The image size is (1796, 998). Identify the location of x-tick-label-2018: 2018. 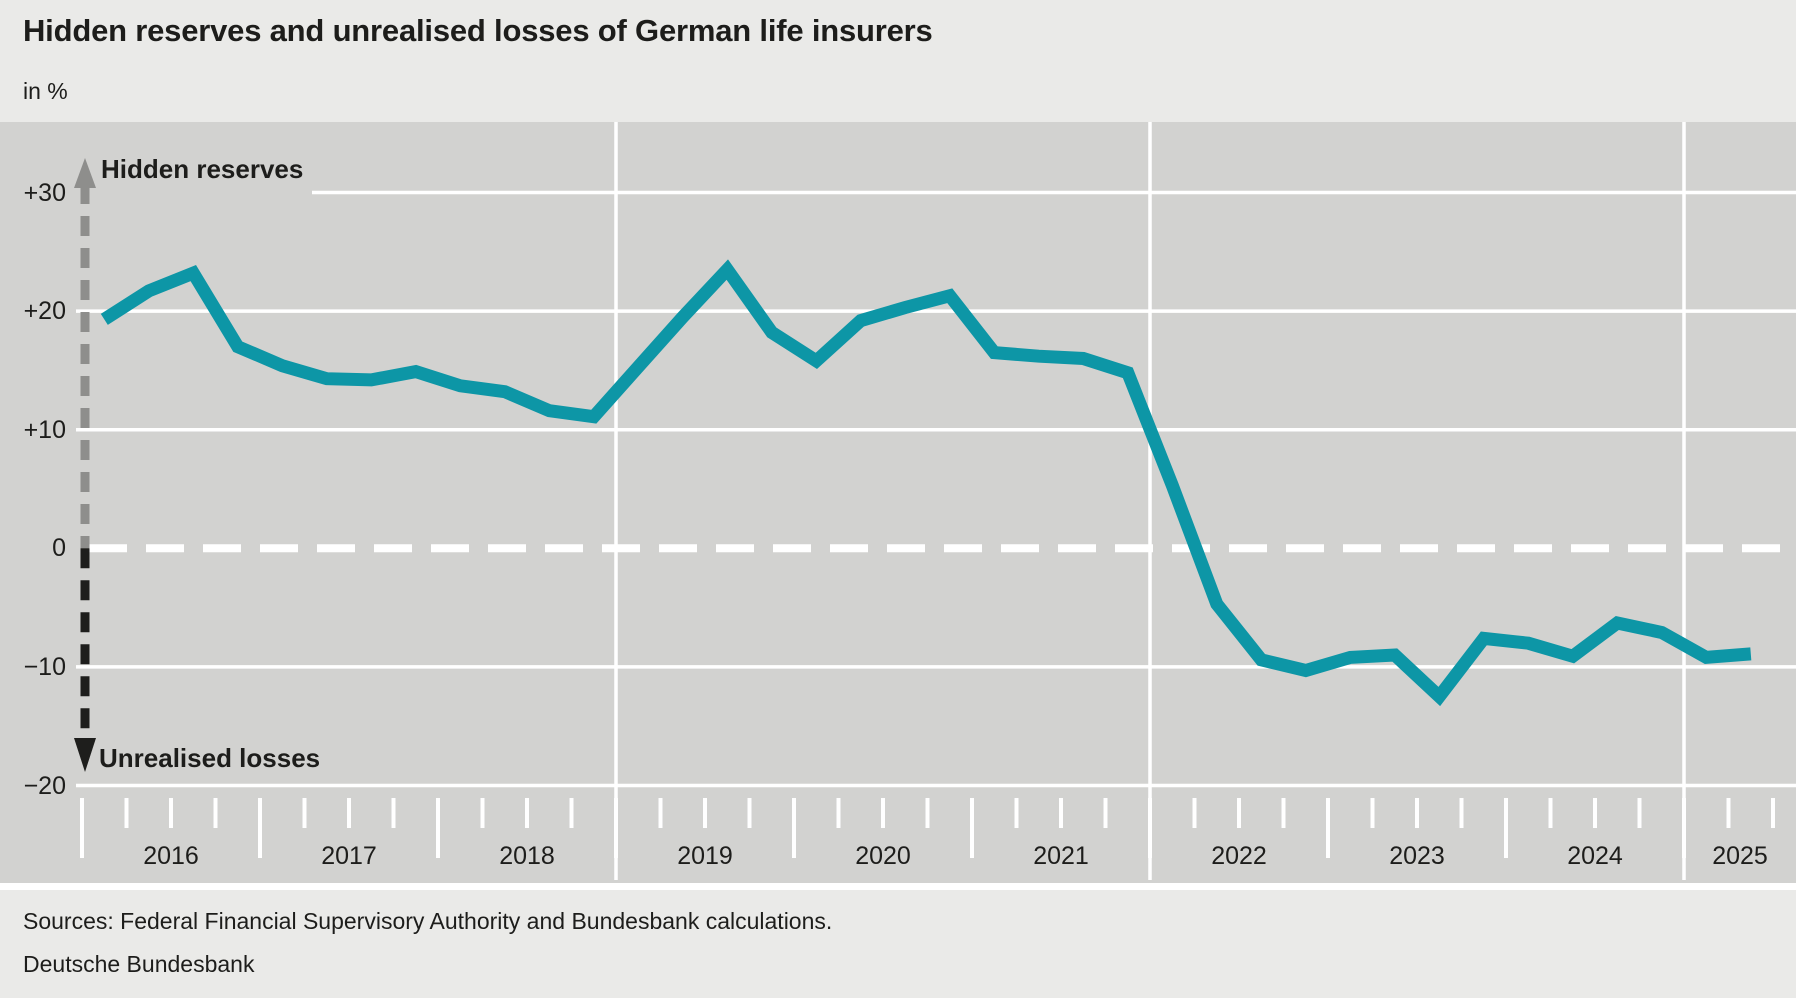
(527, 856).